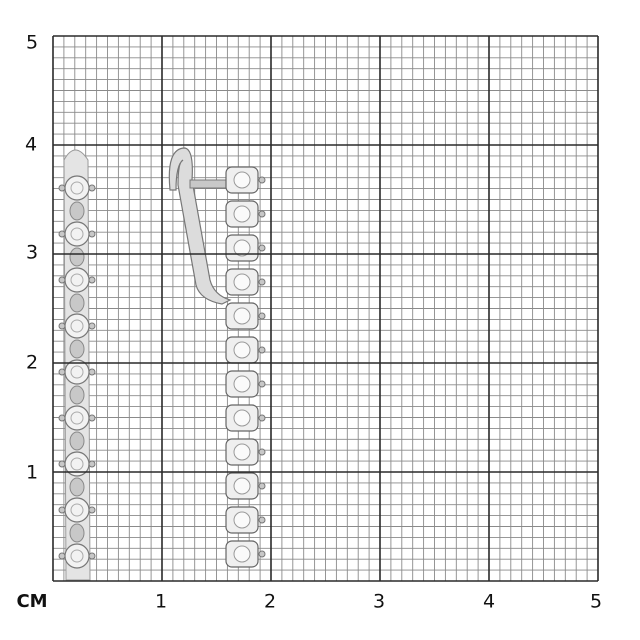 This screenshot has height=640, width=640. I want to click on earring-post, so click(210, 184).